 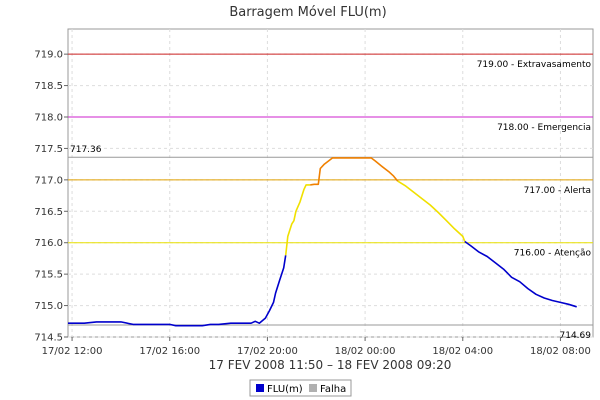 What do you see at coordinates (48, 306) in the screenshot?
I see `y-tick-label: 715.0` at bounding box center [48, 306].